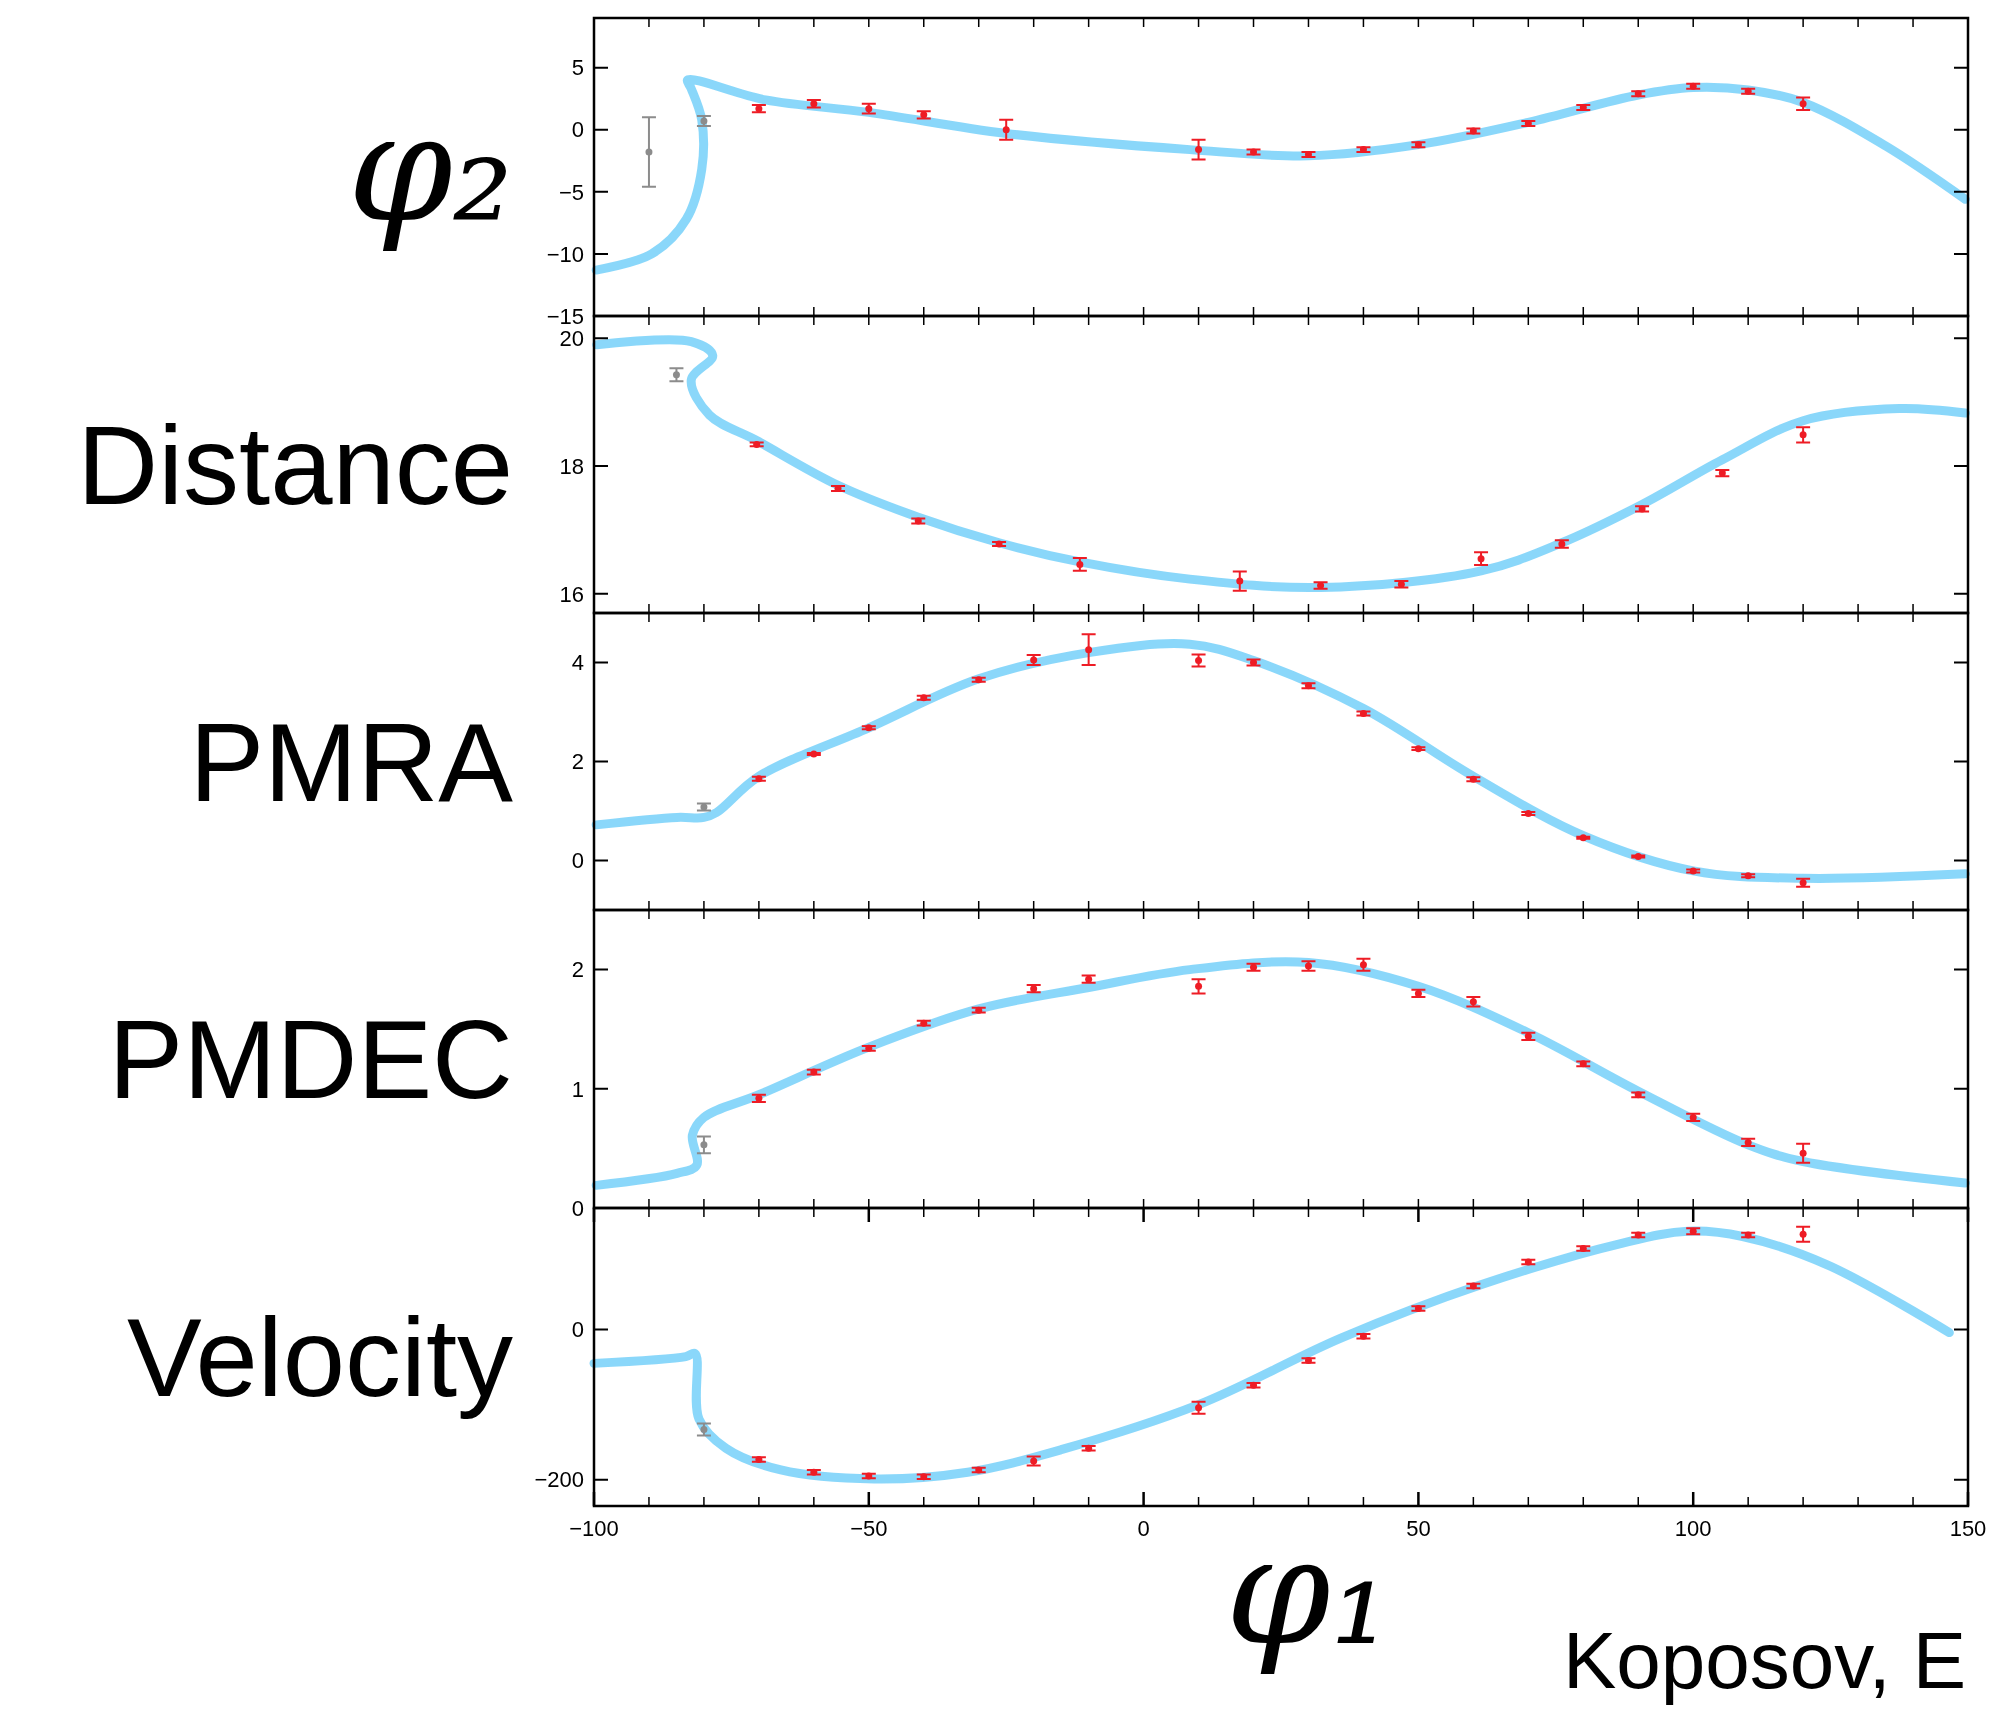 Image resolution: width=1999 pixels, height=1714 pixels. What do you see at coordinates (351, 762) in the screenshot?
I see `y-axis-title: PMRA` at bounding box center [351, 762].